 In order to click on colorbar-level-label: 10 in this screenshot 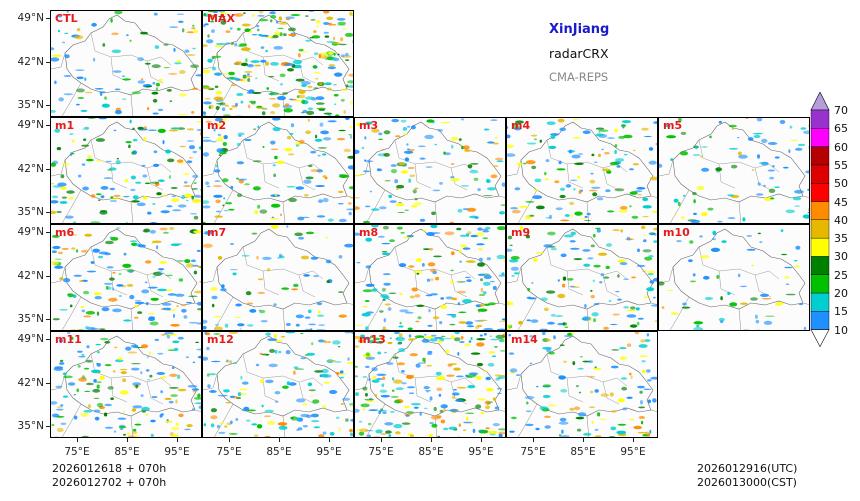, I will do `click(841, 330)`.